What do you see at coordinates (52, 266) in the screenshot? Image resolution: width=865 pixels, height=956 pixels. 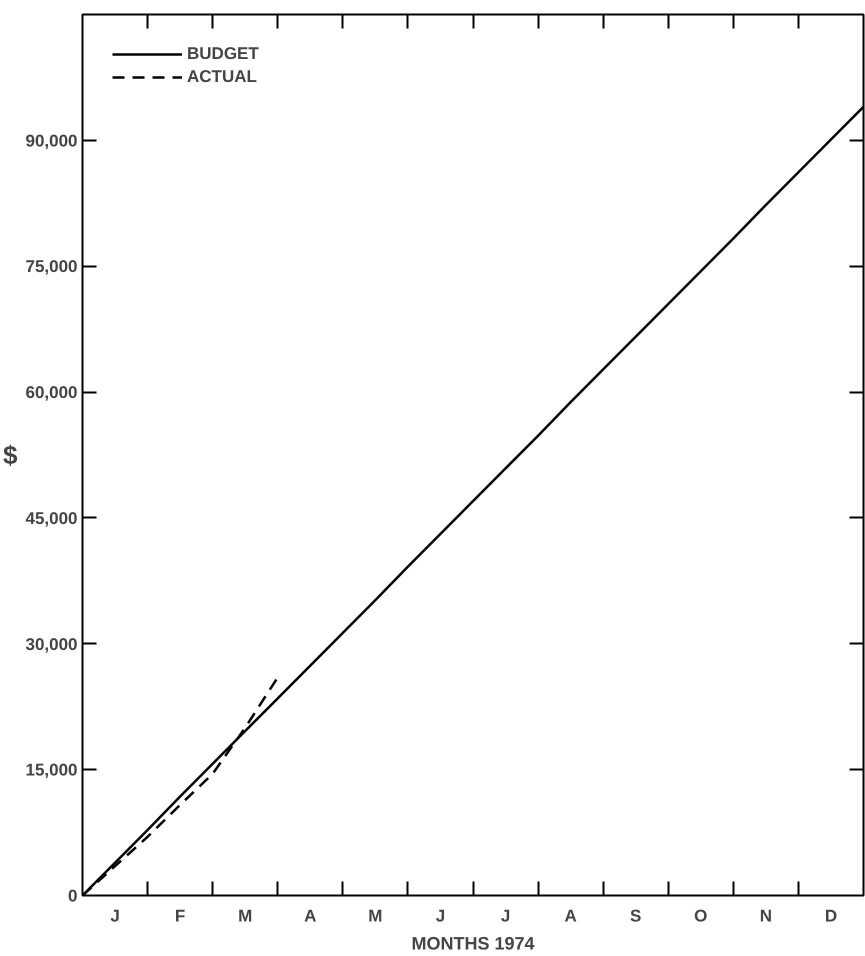 I see `y-tick-label: 75,000` at bounding box center [52, 266].